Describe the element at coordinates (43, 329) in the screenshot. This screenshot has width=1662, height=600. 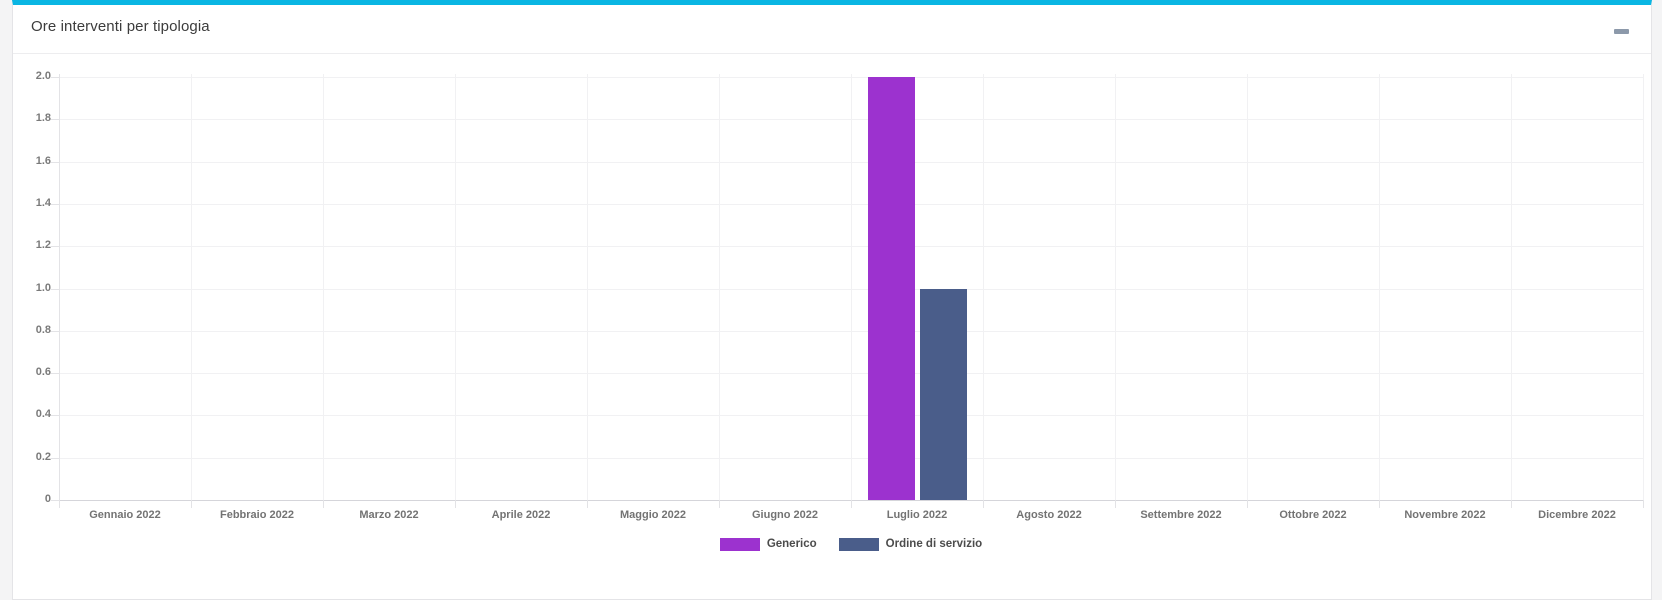
I see `y-axis-label: 0.8` at that location.